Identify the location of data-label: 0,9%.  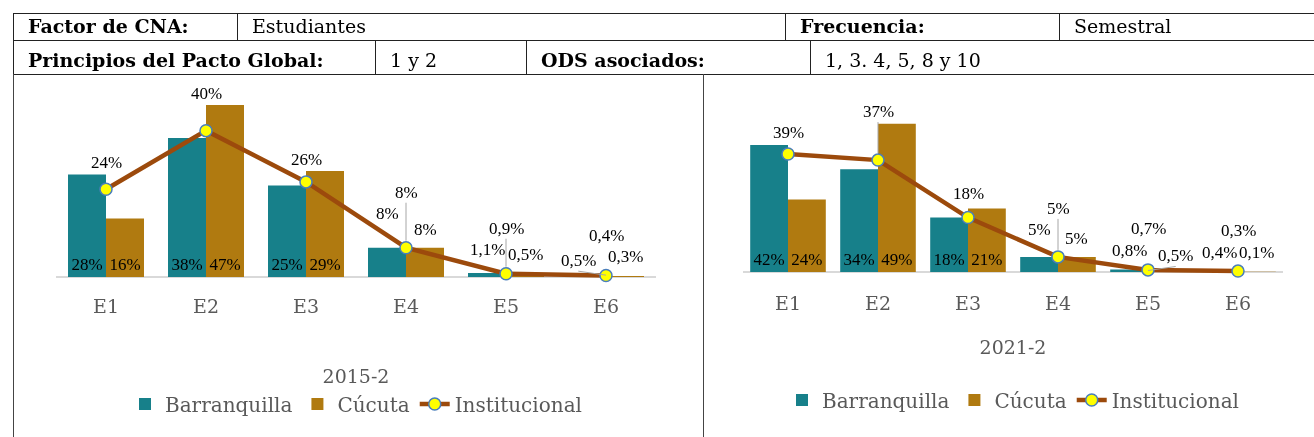
(507, 228).